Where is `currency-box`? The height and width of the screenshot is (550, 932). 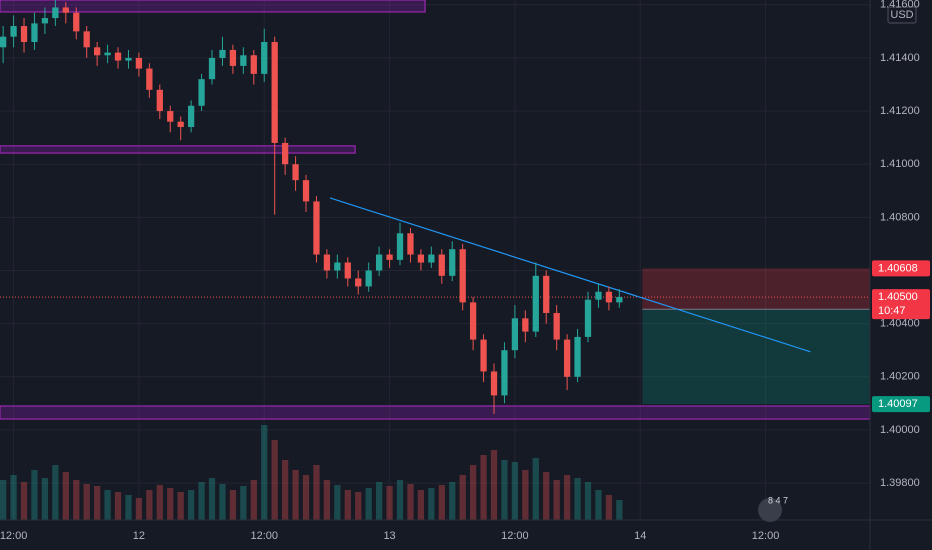
currency-box is located at coordinates (902, 15).